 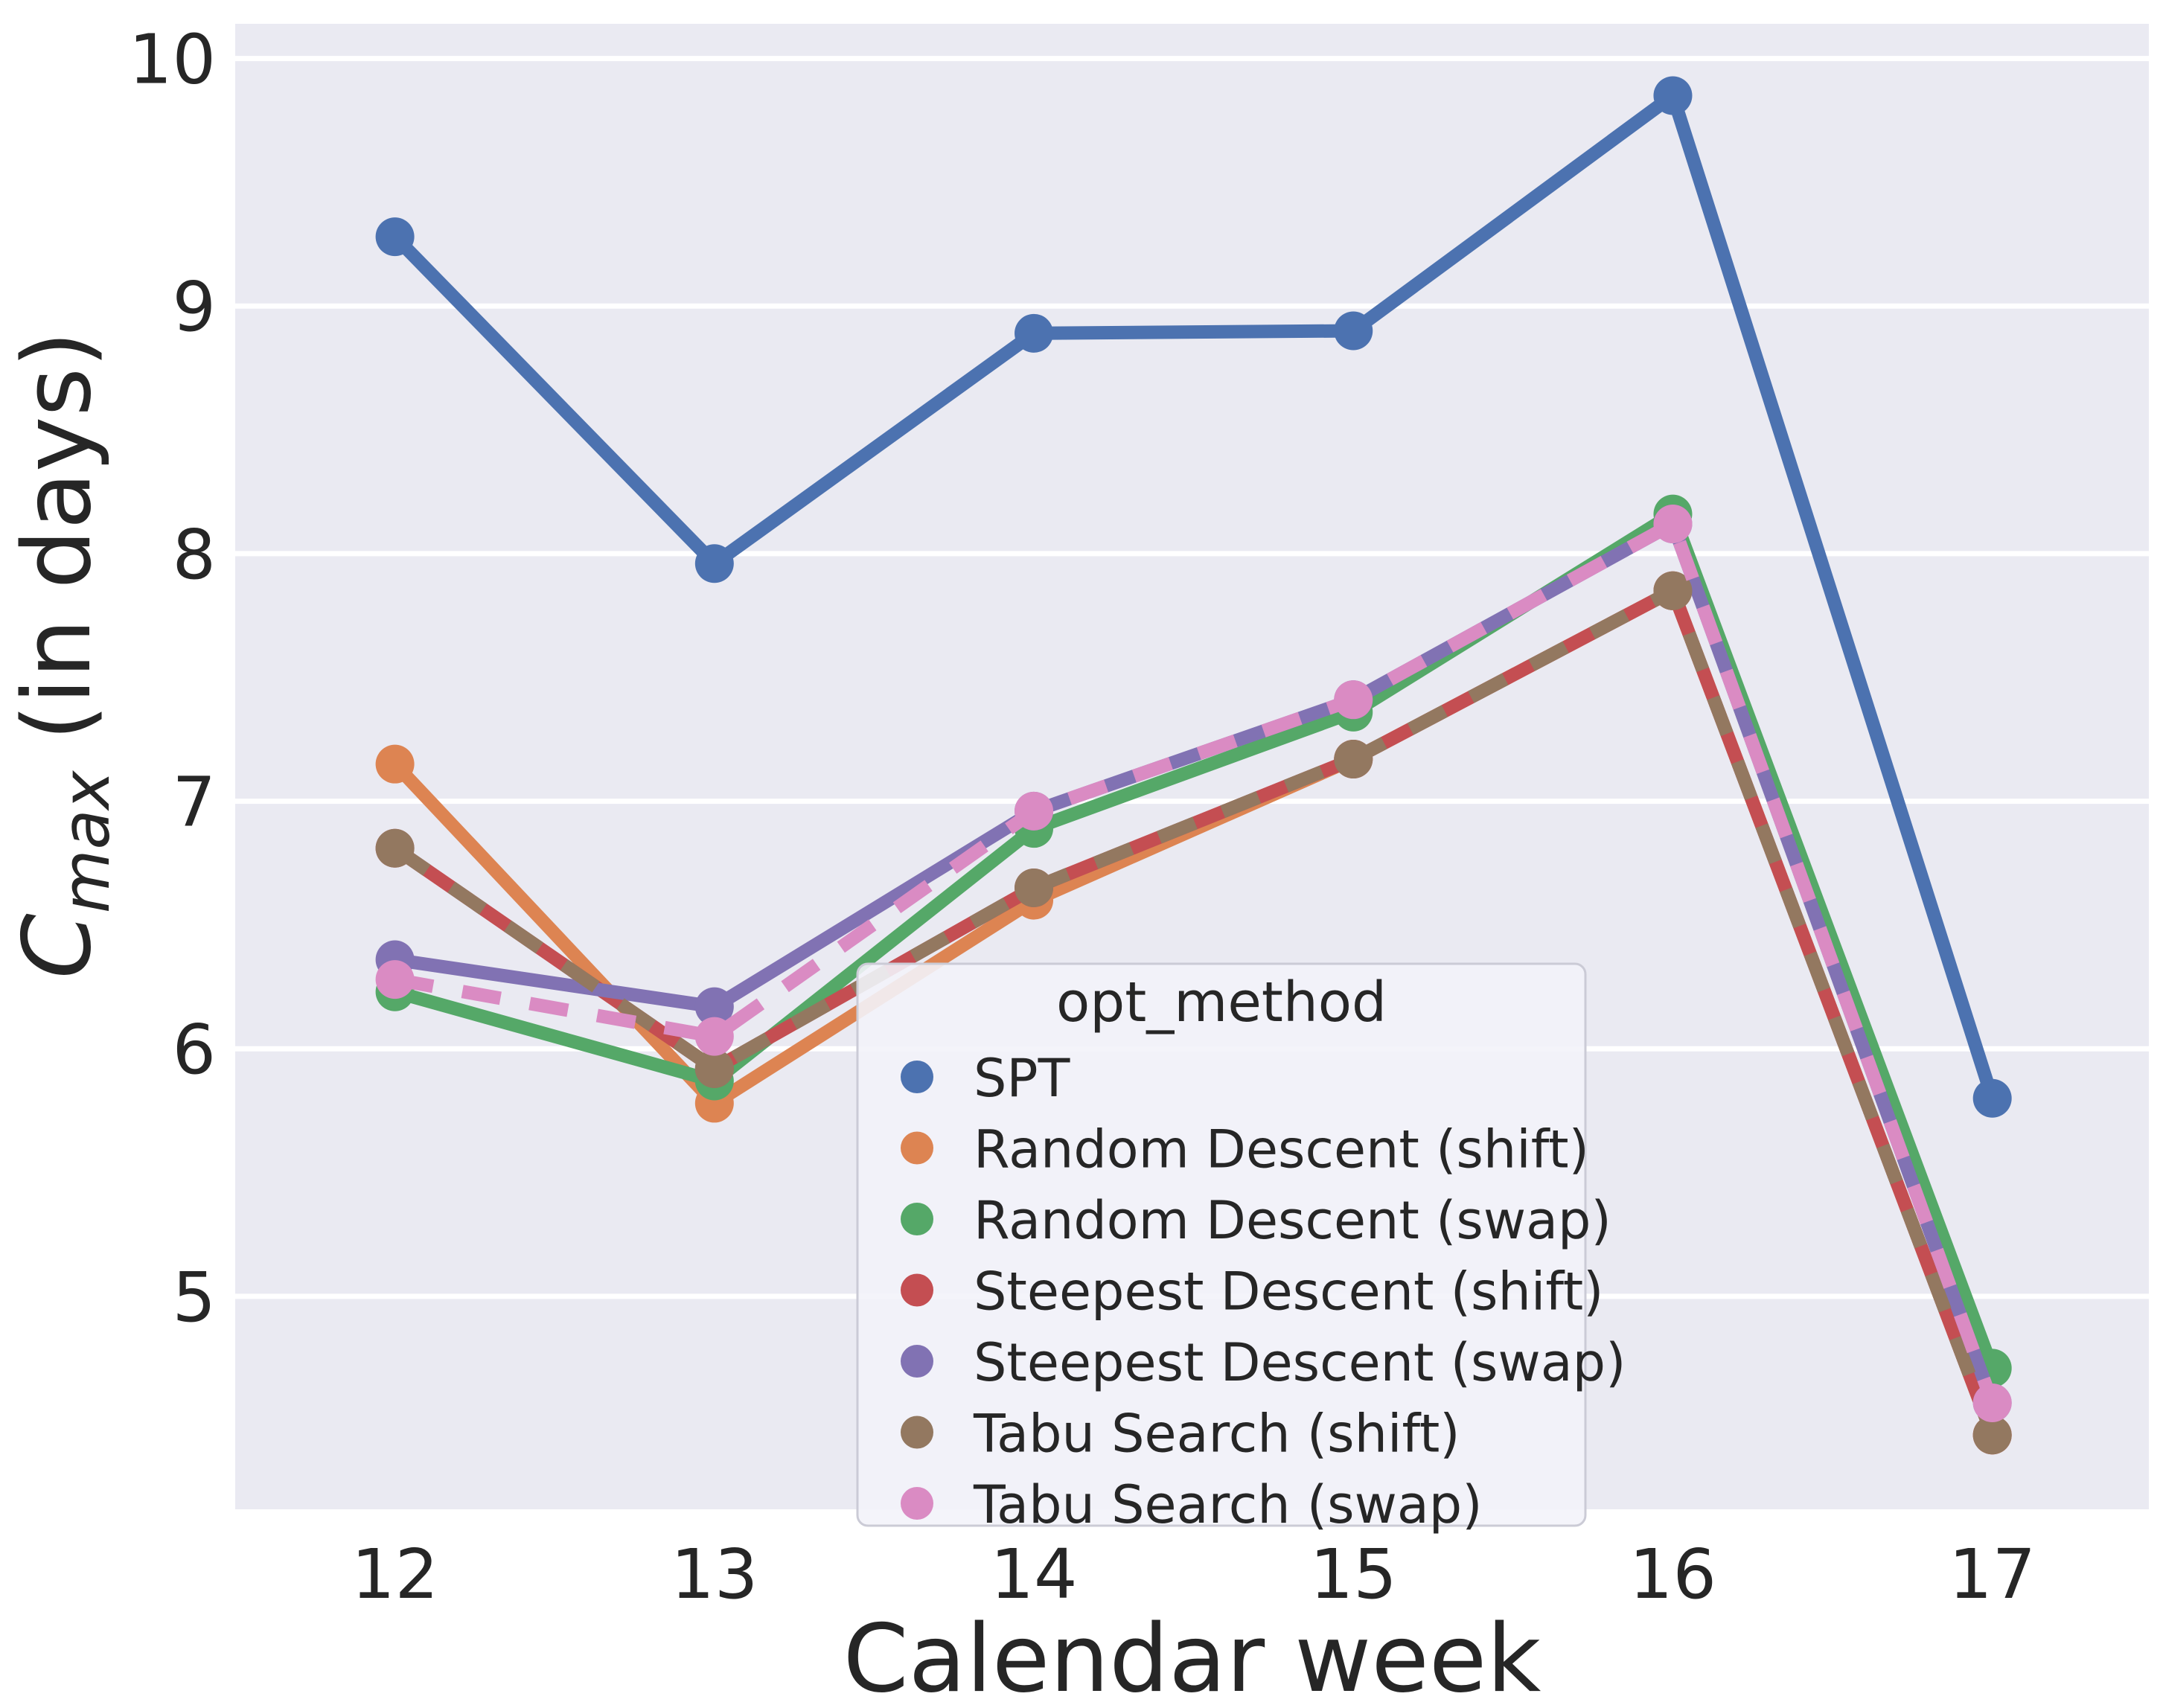 I want to click on legend-item: Random Descent (shift), so click(x=1245, y=1150).